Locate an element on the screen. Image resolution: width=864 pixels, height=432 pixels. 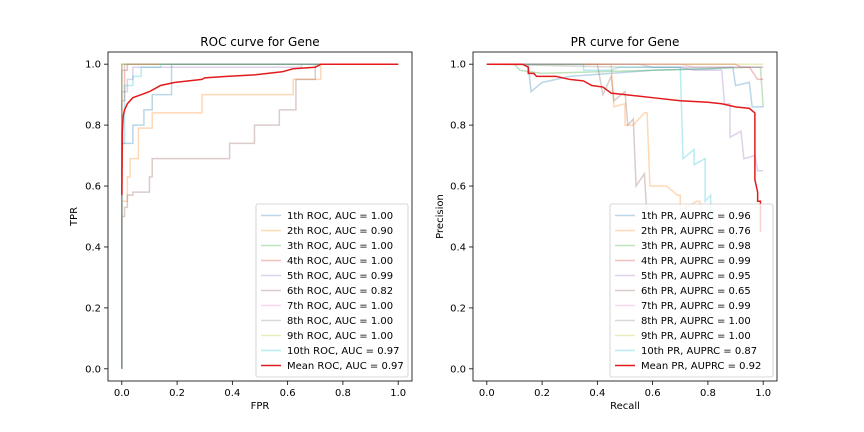
pr-x-tick-label: 0.6 is located at coordinates (653, 393).